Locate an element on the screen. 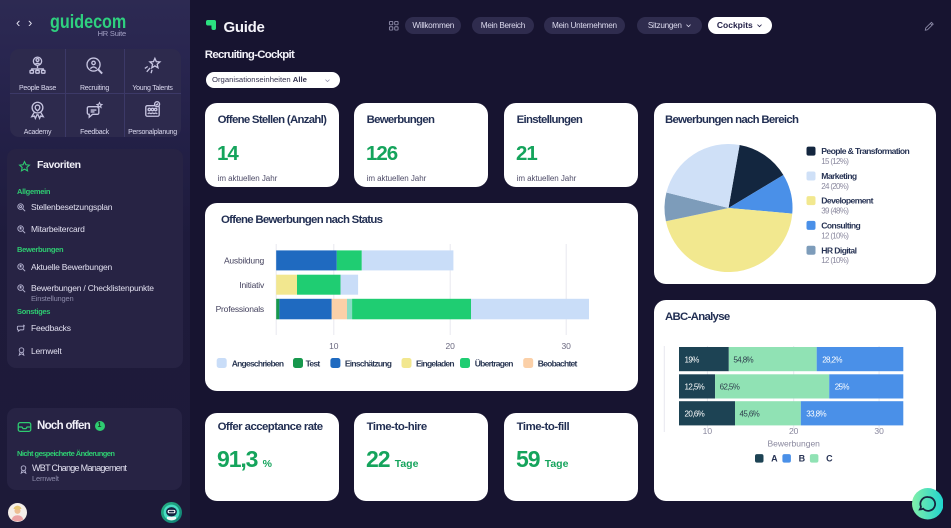 The image size is (951, 528). svg-text: Bewerbungen is located at coordinates (793, 444).